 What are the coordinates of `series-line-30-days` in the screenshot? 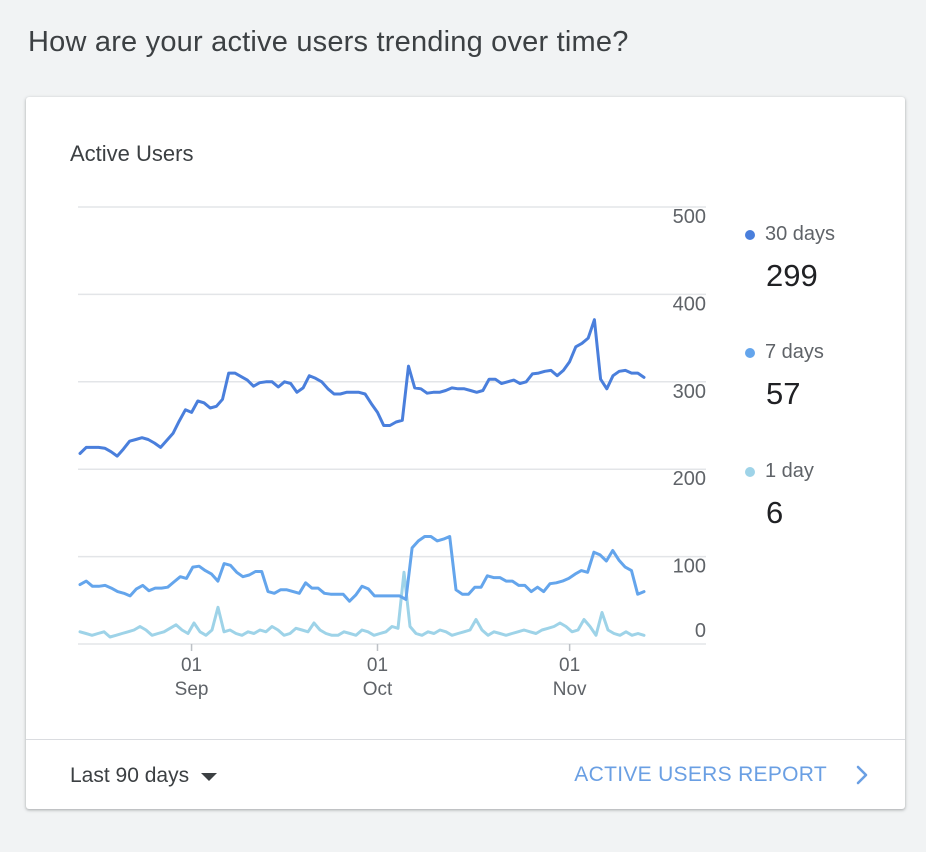 It's located at (362, 388).